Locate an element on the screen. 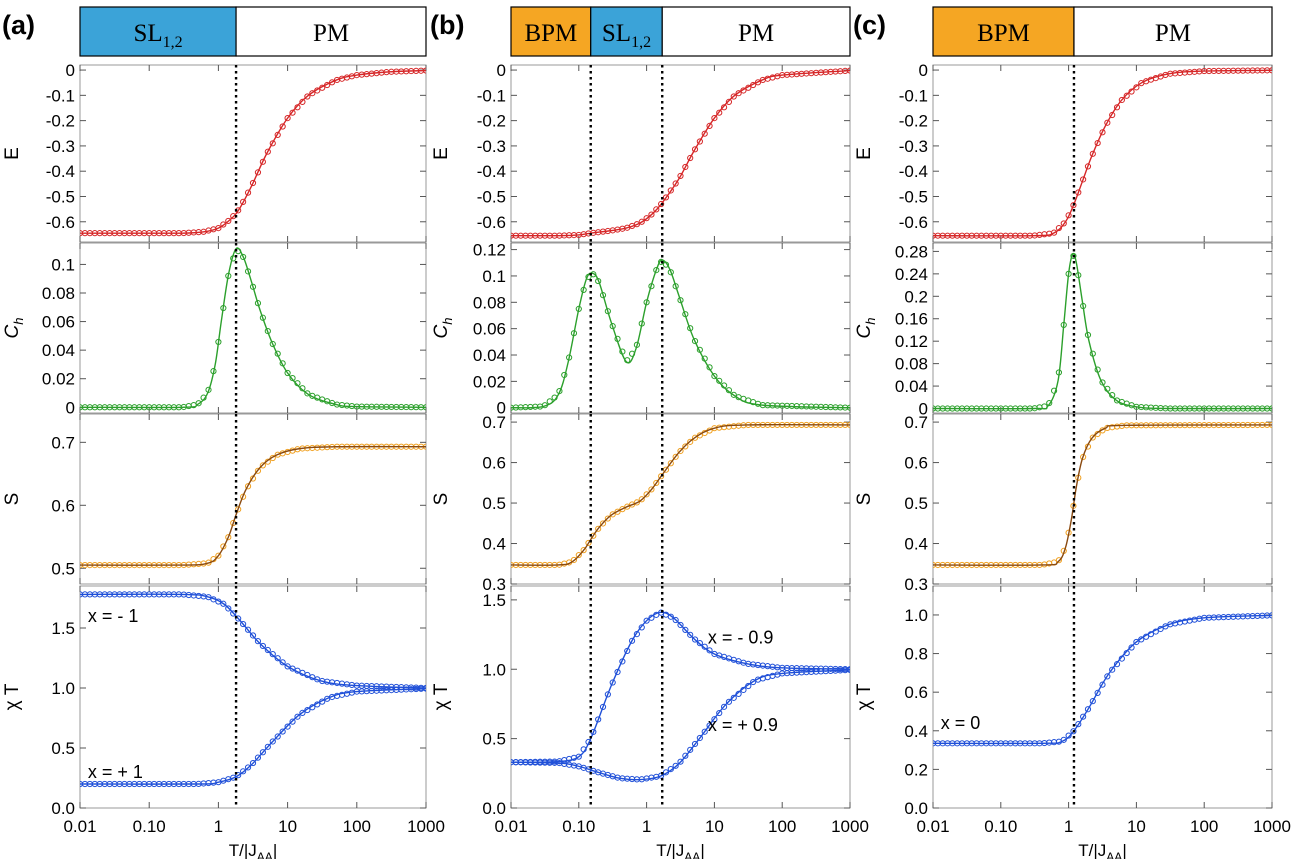  phase-label: SL1,2 is located at coordinates (626, 35).